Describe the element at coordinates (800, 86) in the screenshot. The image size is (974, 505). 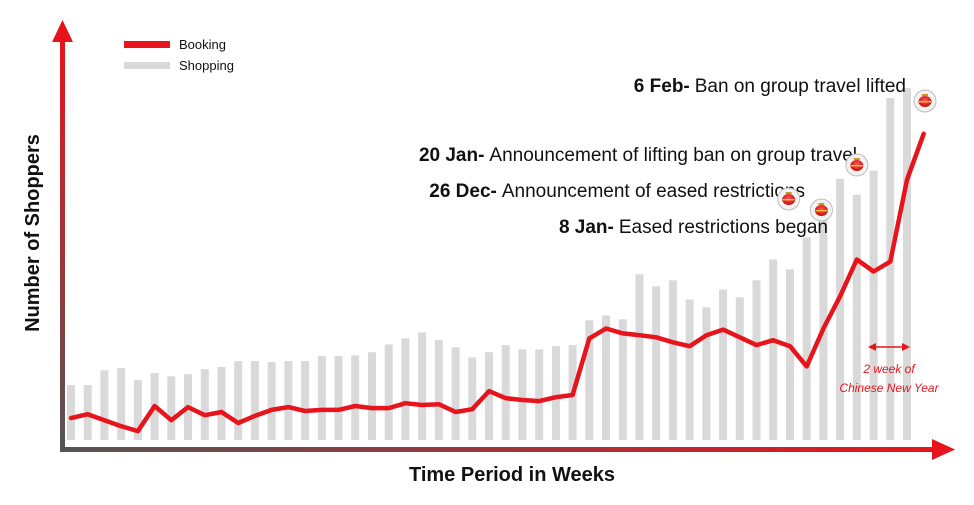
I see `annotation-text: Ban on group travel lifted` at that location.